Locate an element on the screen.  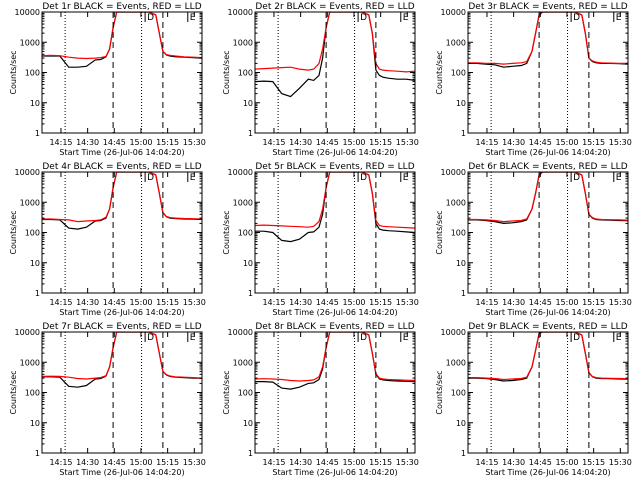
panel-title: Det 4r BLACK = Events, RED = LLD is located at coordinates (121, 167).